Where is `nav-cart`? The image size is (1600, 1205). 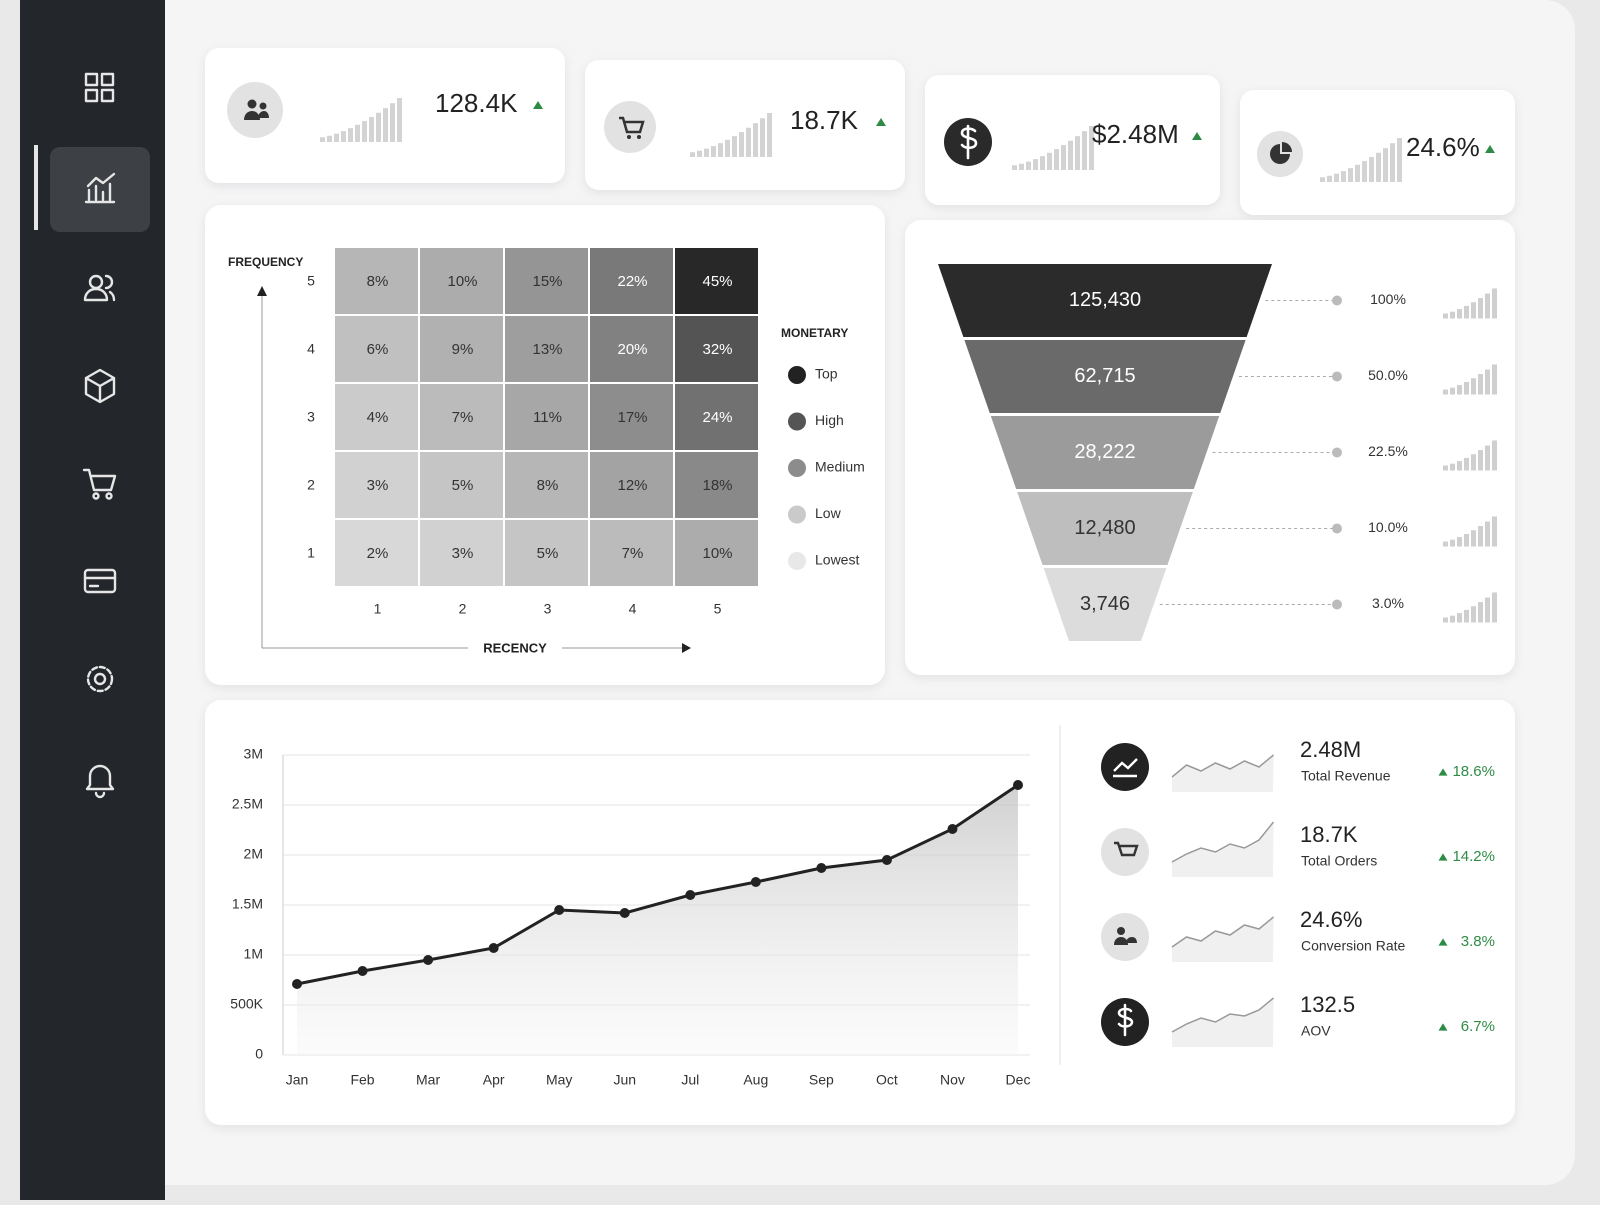 nav-cart is located at coordinates (99, 484).